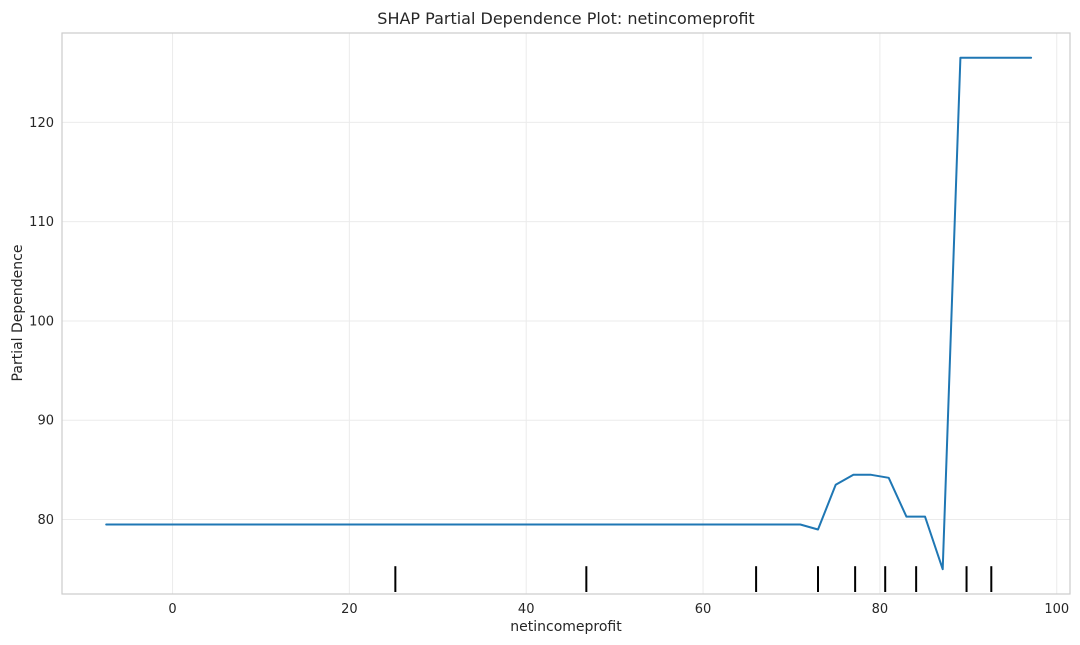 The image size is (1080, 645). I want to click on y-tick-label: 100, so click(41, 321).